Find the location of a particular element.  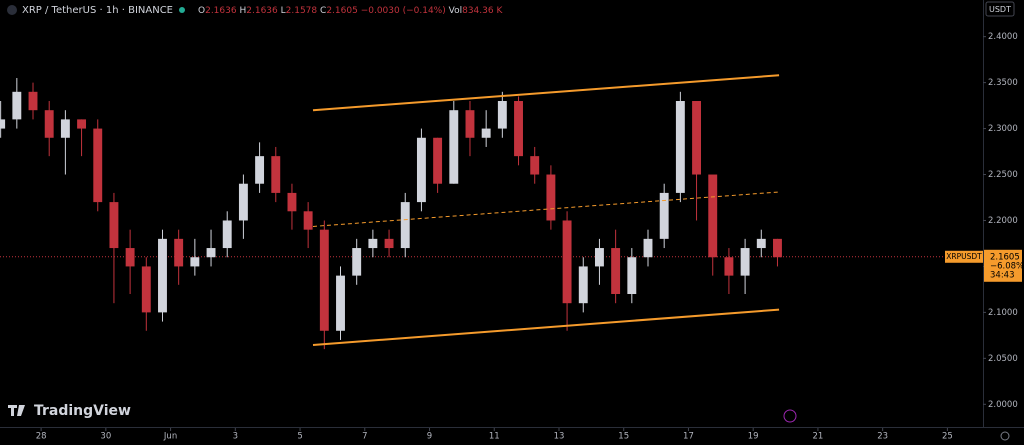

change: −0.0030 (−0.14%) is located at coordinates (403, 11).